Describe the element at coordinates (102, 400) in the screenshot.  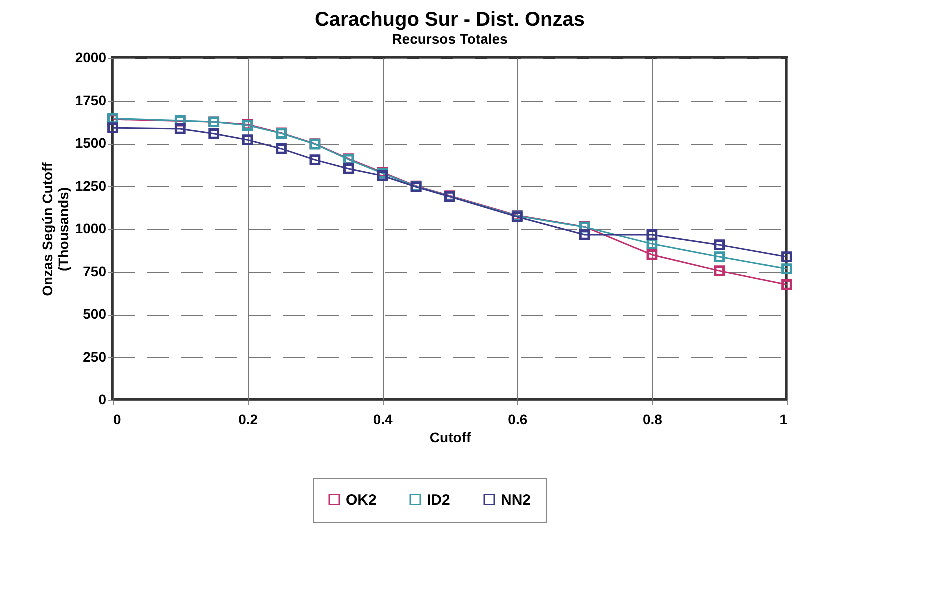
I see `y-tick-label: 0` at that location.